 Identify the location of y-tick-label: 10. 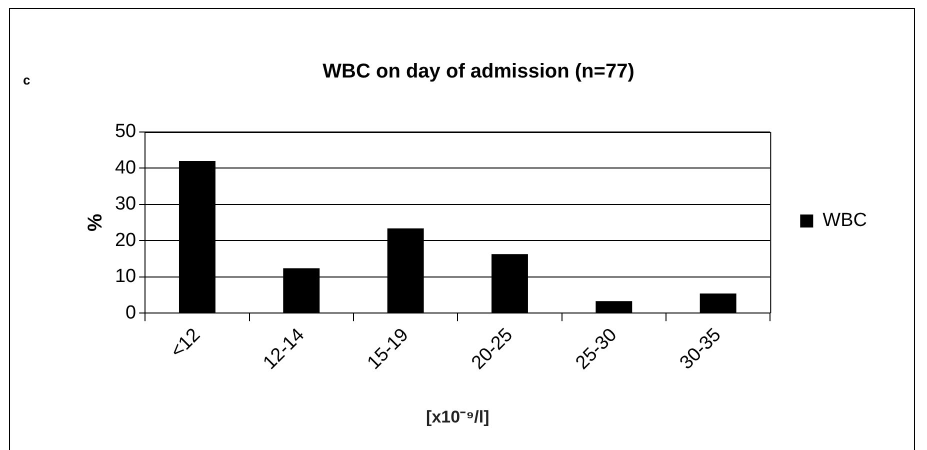
(125, 277).